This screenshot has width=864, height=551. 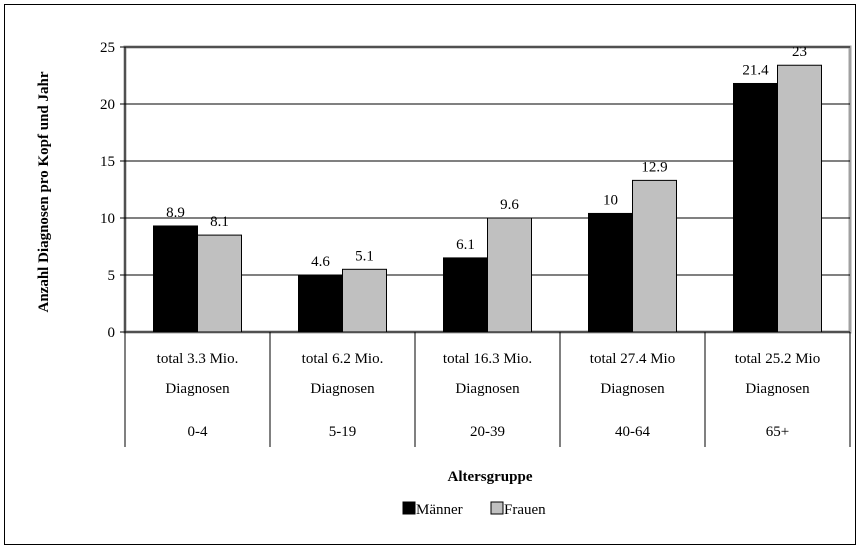 I want to click on x-group-label: 0-4, so click(x=198, y=432).